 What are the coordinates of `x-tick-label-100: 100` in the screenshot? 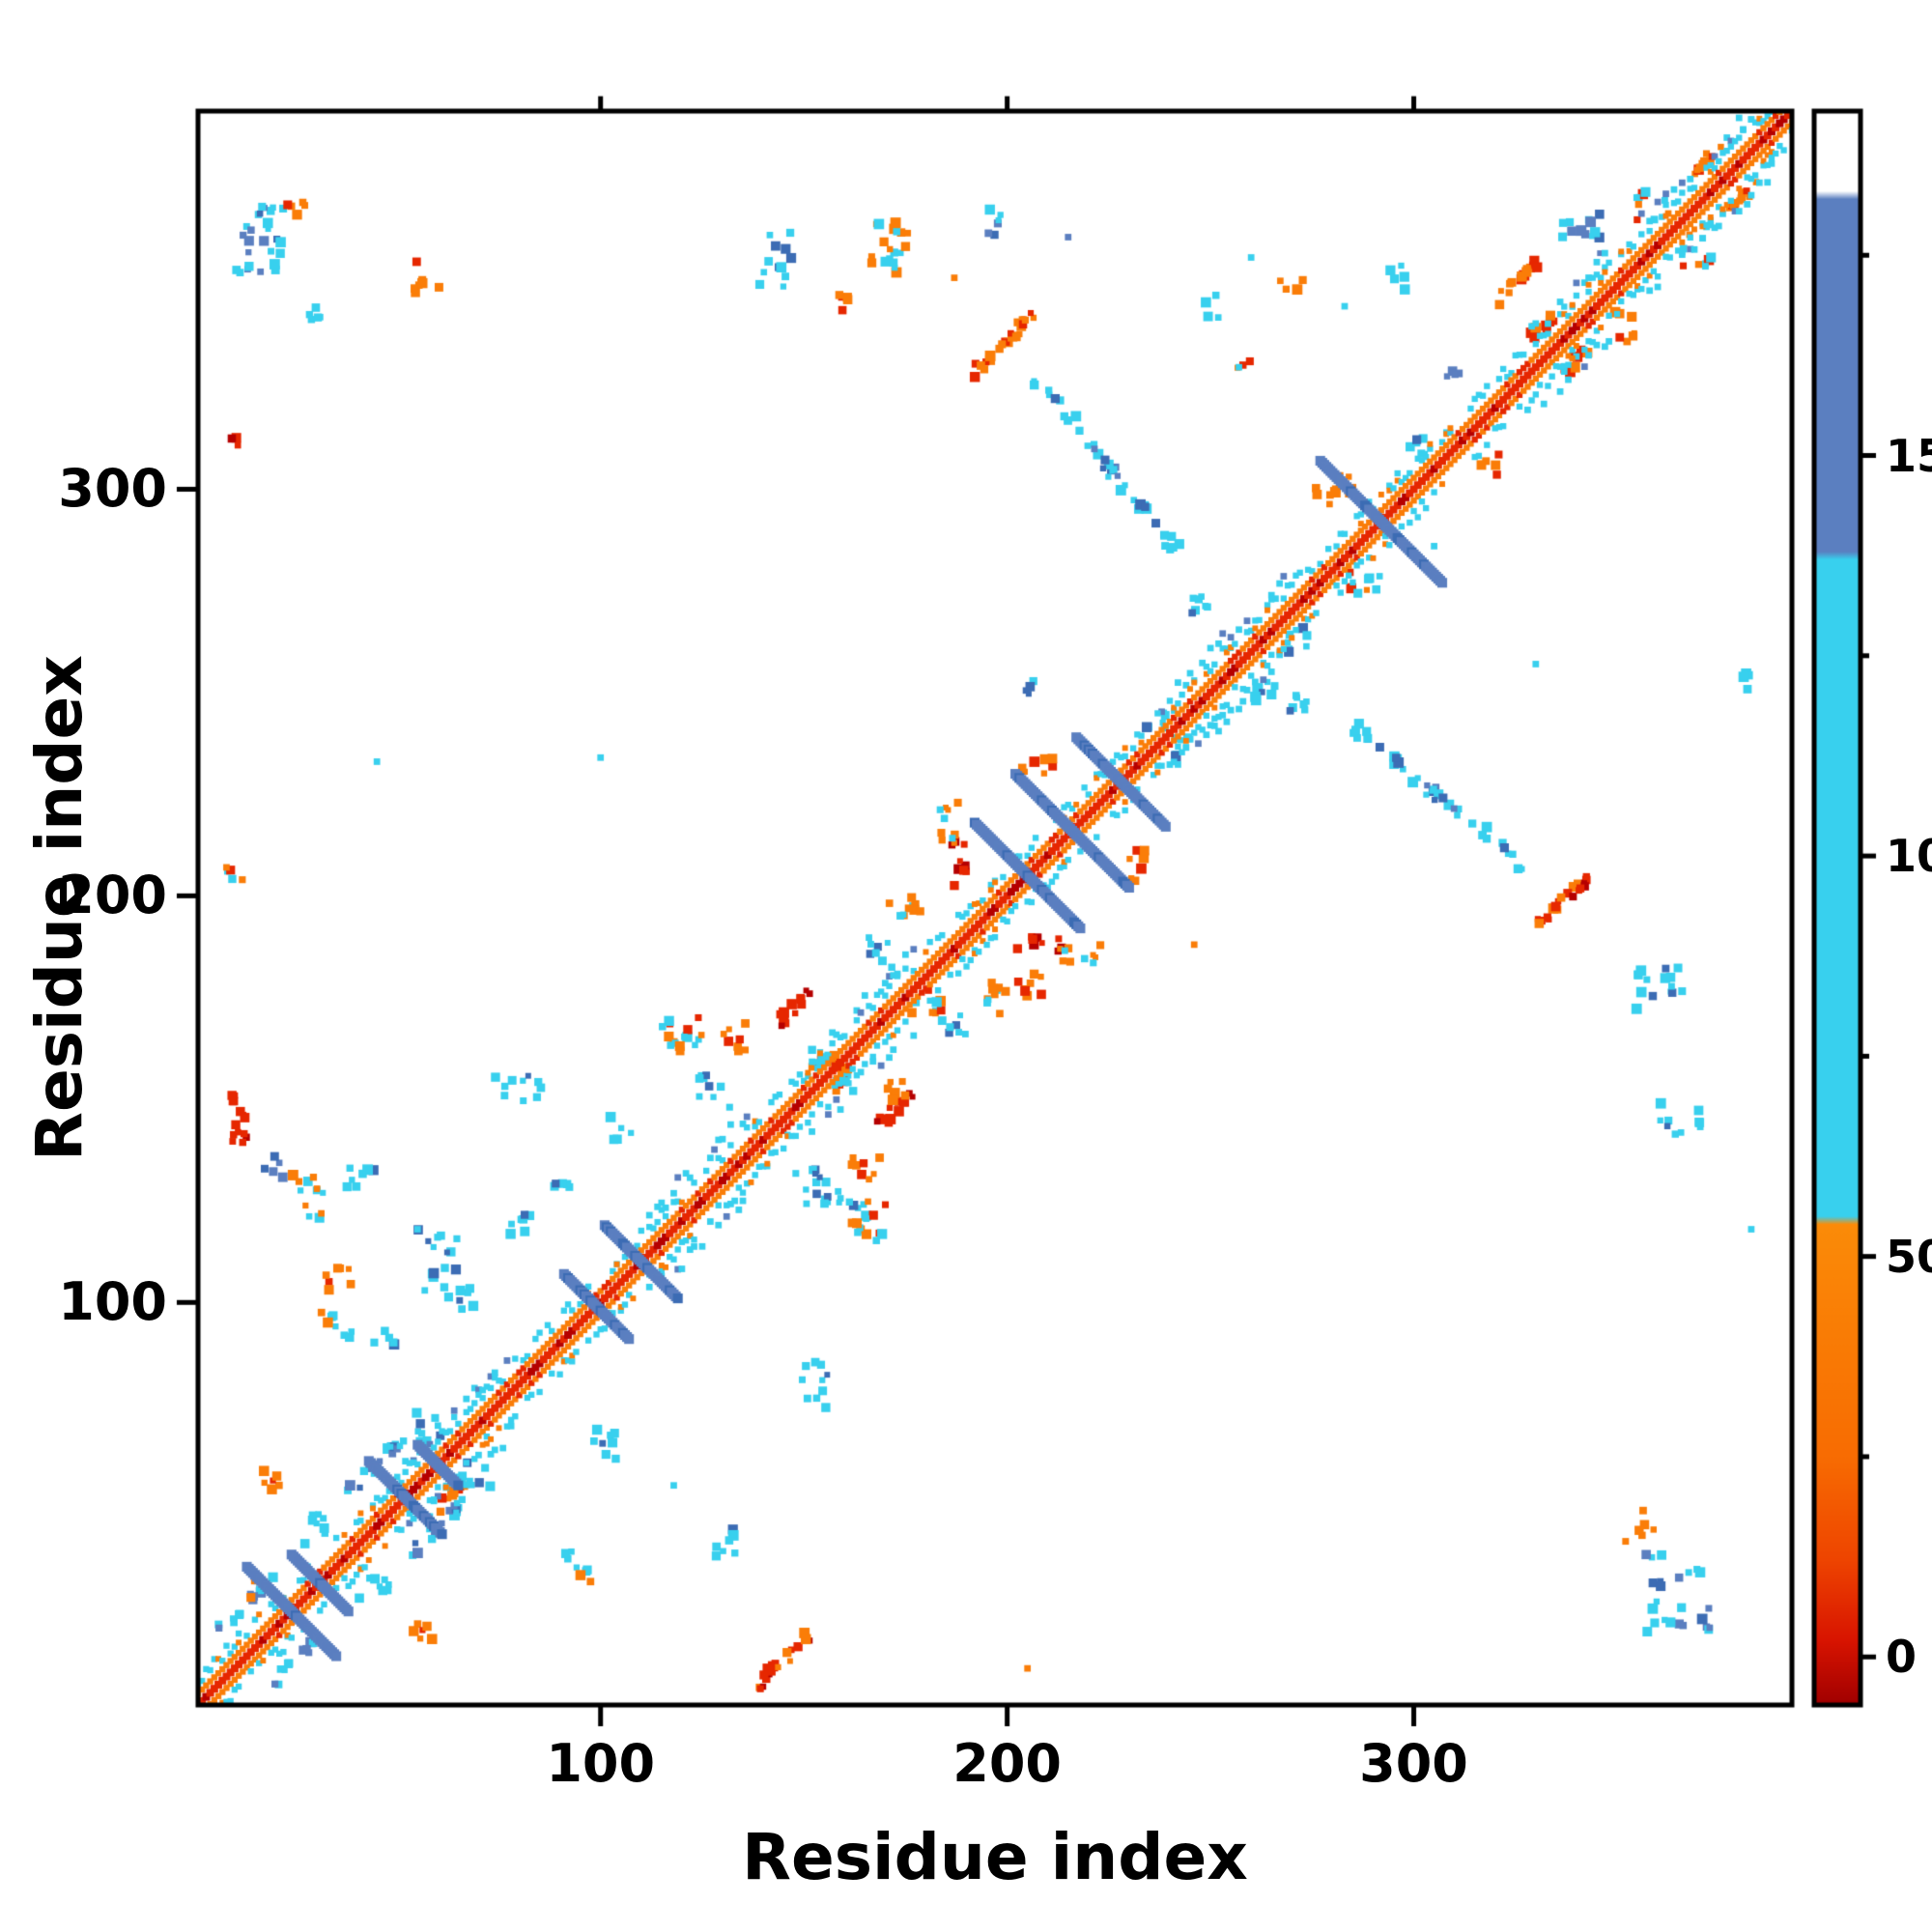 It's located at (601, 1763).